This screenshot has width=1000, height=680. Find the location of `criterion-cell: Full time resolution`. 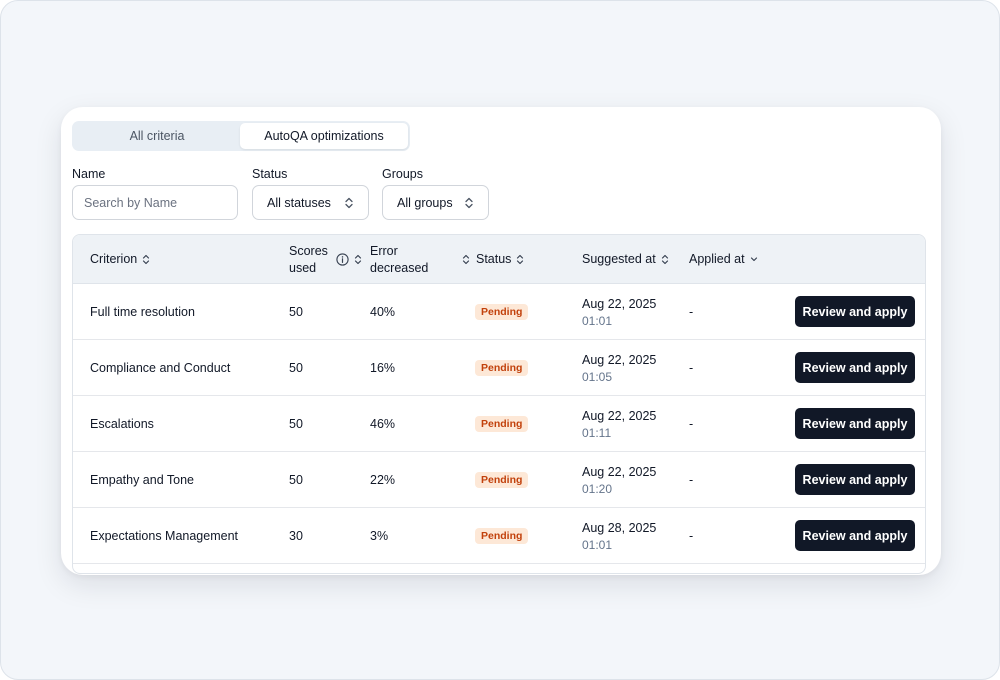

criterion-cell: Full time resolution is located at coordinates (142, 312).